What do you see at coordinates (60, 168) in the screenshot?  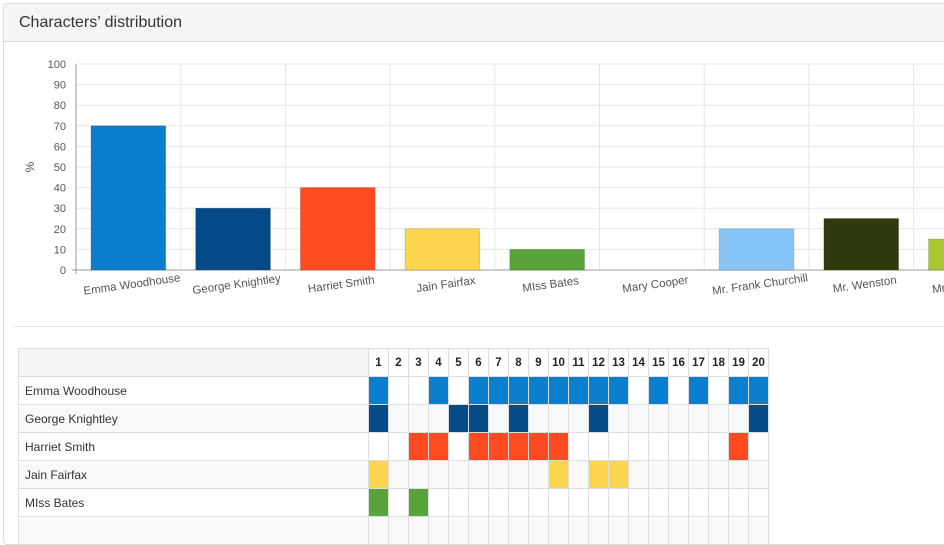 I see `y-tick-label: 50` at bounding box center [60, 168].